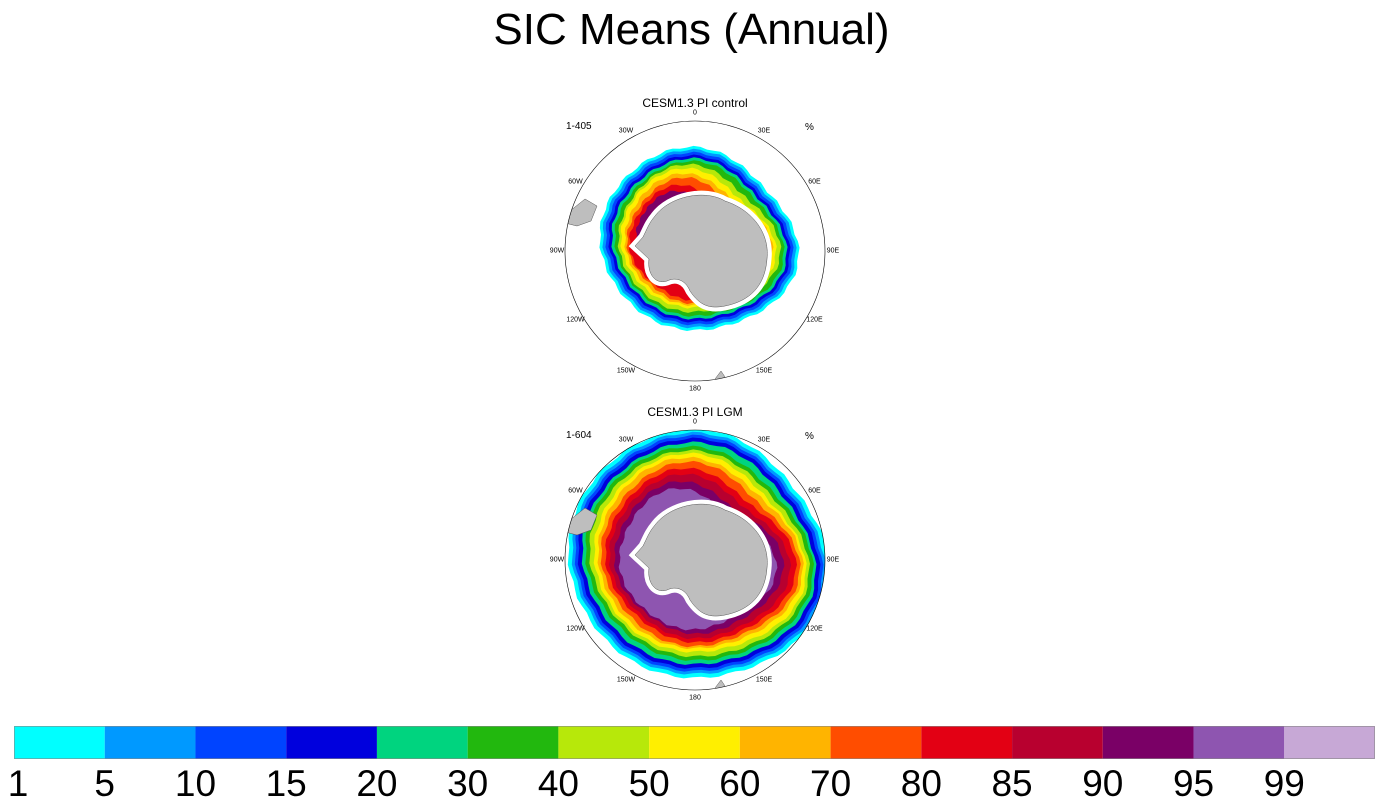 Image resolution: width=1383 pixels, height=807 pixels. I want to click on colorbar-label-85: 85, so click(1012, 783).